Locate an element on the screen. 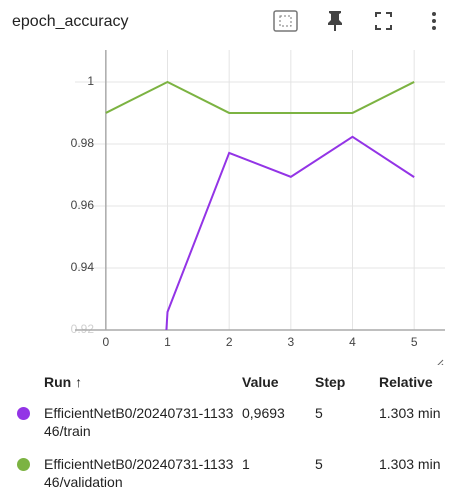 This screenshot has width=455, height=497. column-header: Relative is located at coordinates (406, 382).